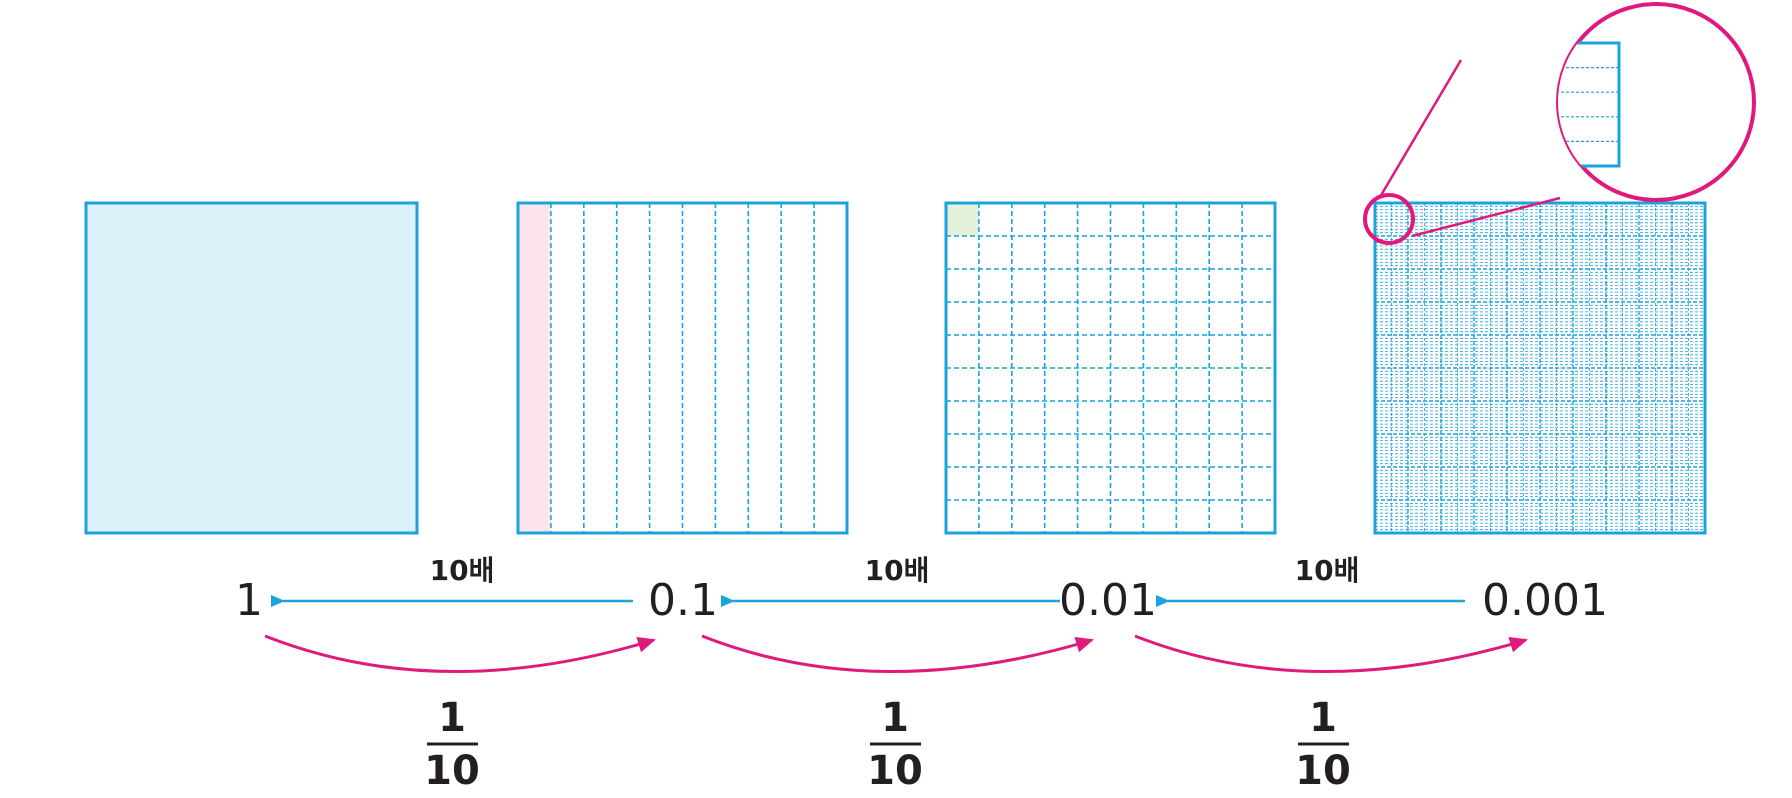  What do you see at coordinates (1559, 123) in the screenshot?
I see `magnifier` at bounding box center [1559, 123].